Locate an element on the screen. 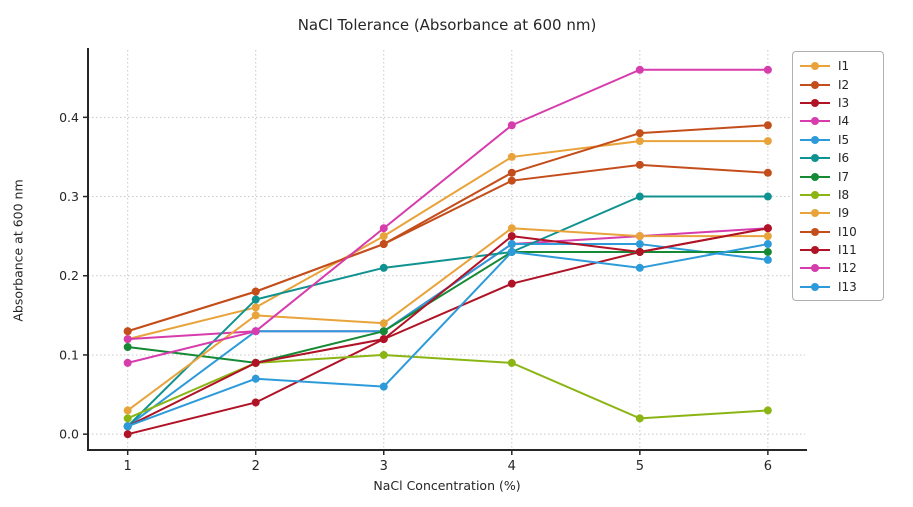 This screenshot has height=507, width=913. series-line-I8 is located at coordinates (447, 386).